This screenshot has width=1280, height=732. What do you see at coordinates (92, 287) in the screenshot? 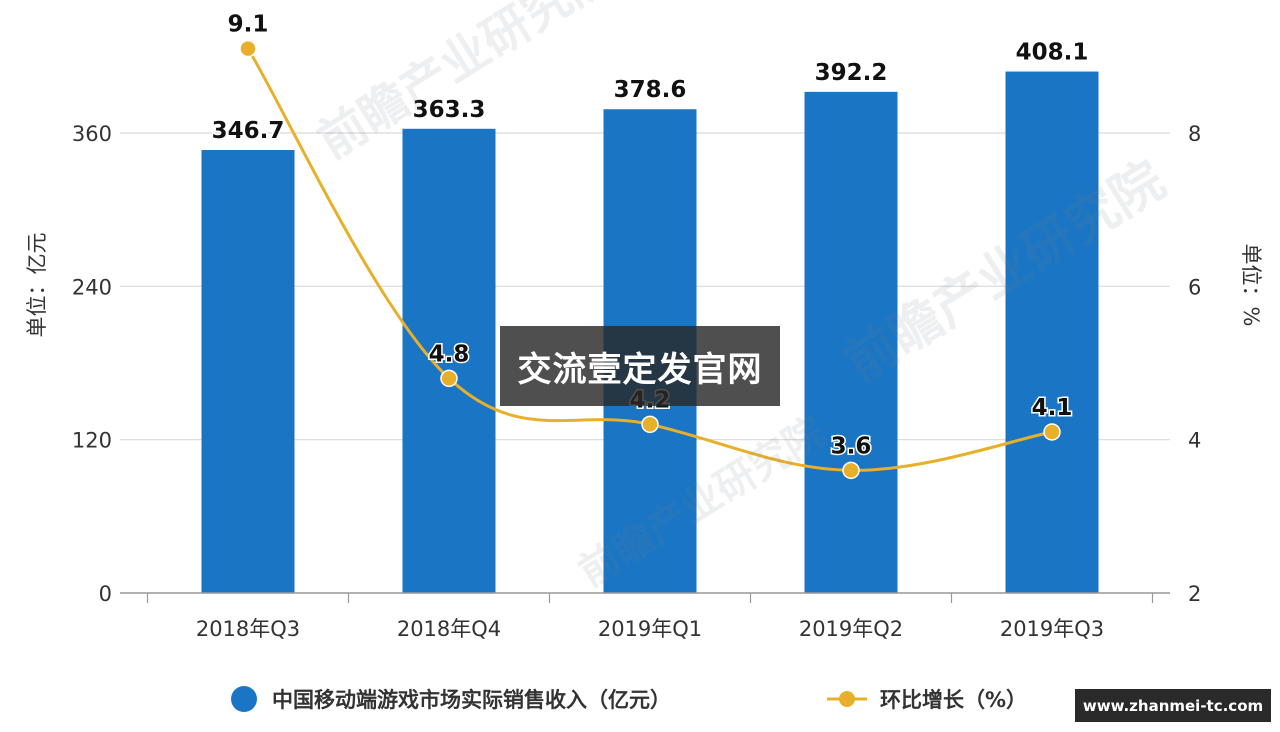
I see `y-left-tick-label: 240` at bounding box center [92, 287].